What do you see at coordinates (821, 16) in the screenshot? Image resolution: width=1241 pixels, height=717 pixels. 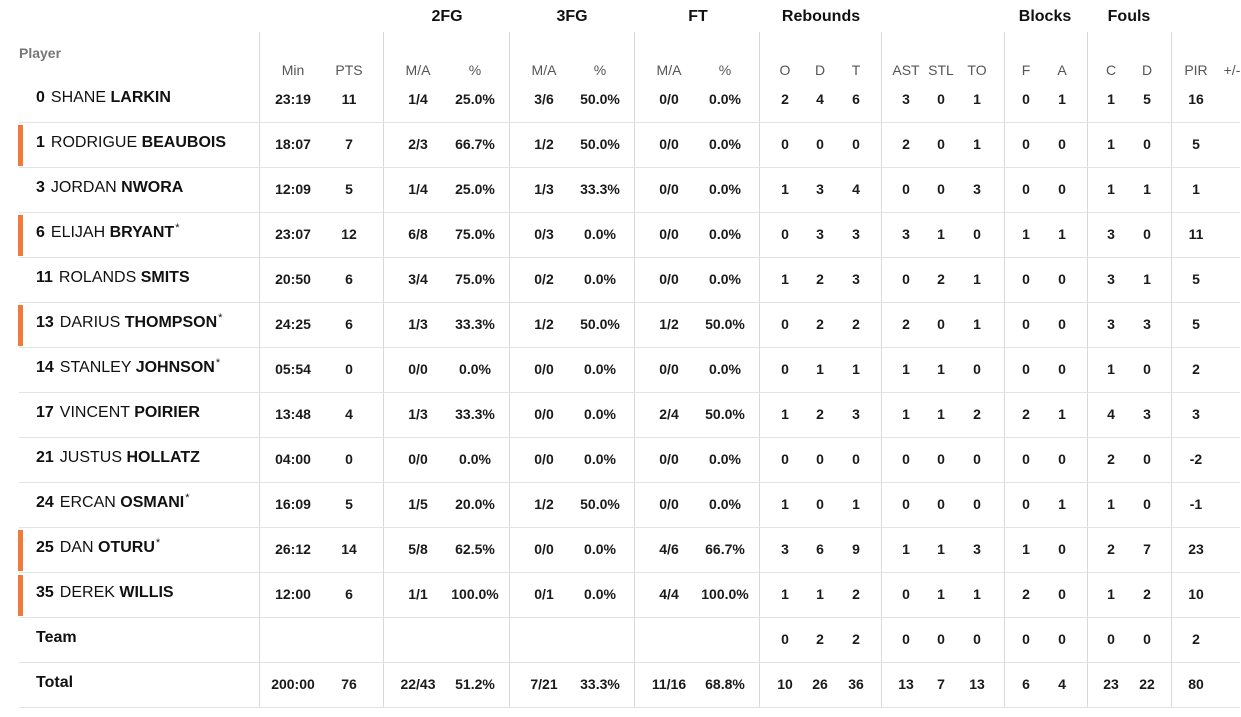 I see `group-header-rebounds: Rebounds` at bounding box center [821, 16].